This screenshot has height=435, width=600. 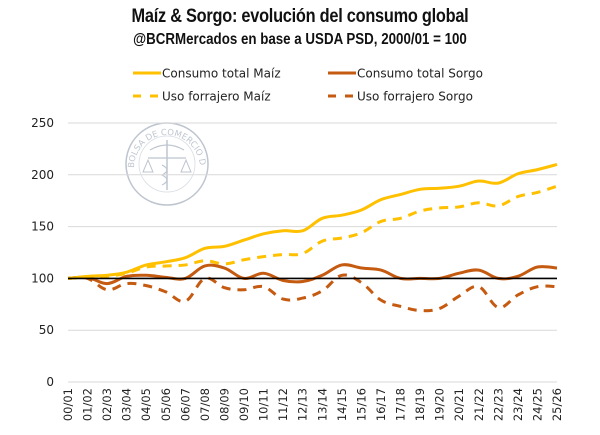 I want to click on x-tick-label: 01/02, so click(x=88, y=404).